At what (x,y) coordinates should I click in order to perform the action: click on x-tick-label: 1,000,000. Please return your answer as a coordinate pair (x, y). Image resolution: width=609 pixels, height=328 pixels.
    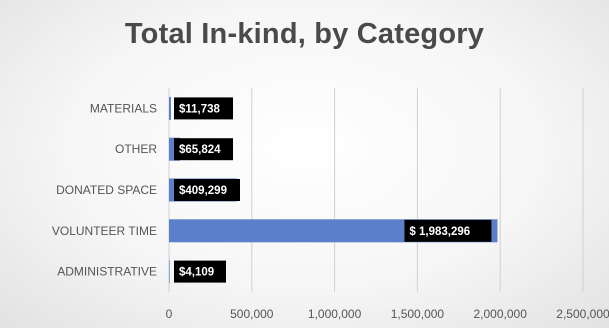
    Looking at the image, I should click on (335, 314).